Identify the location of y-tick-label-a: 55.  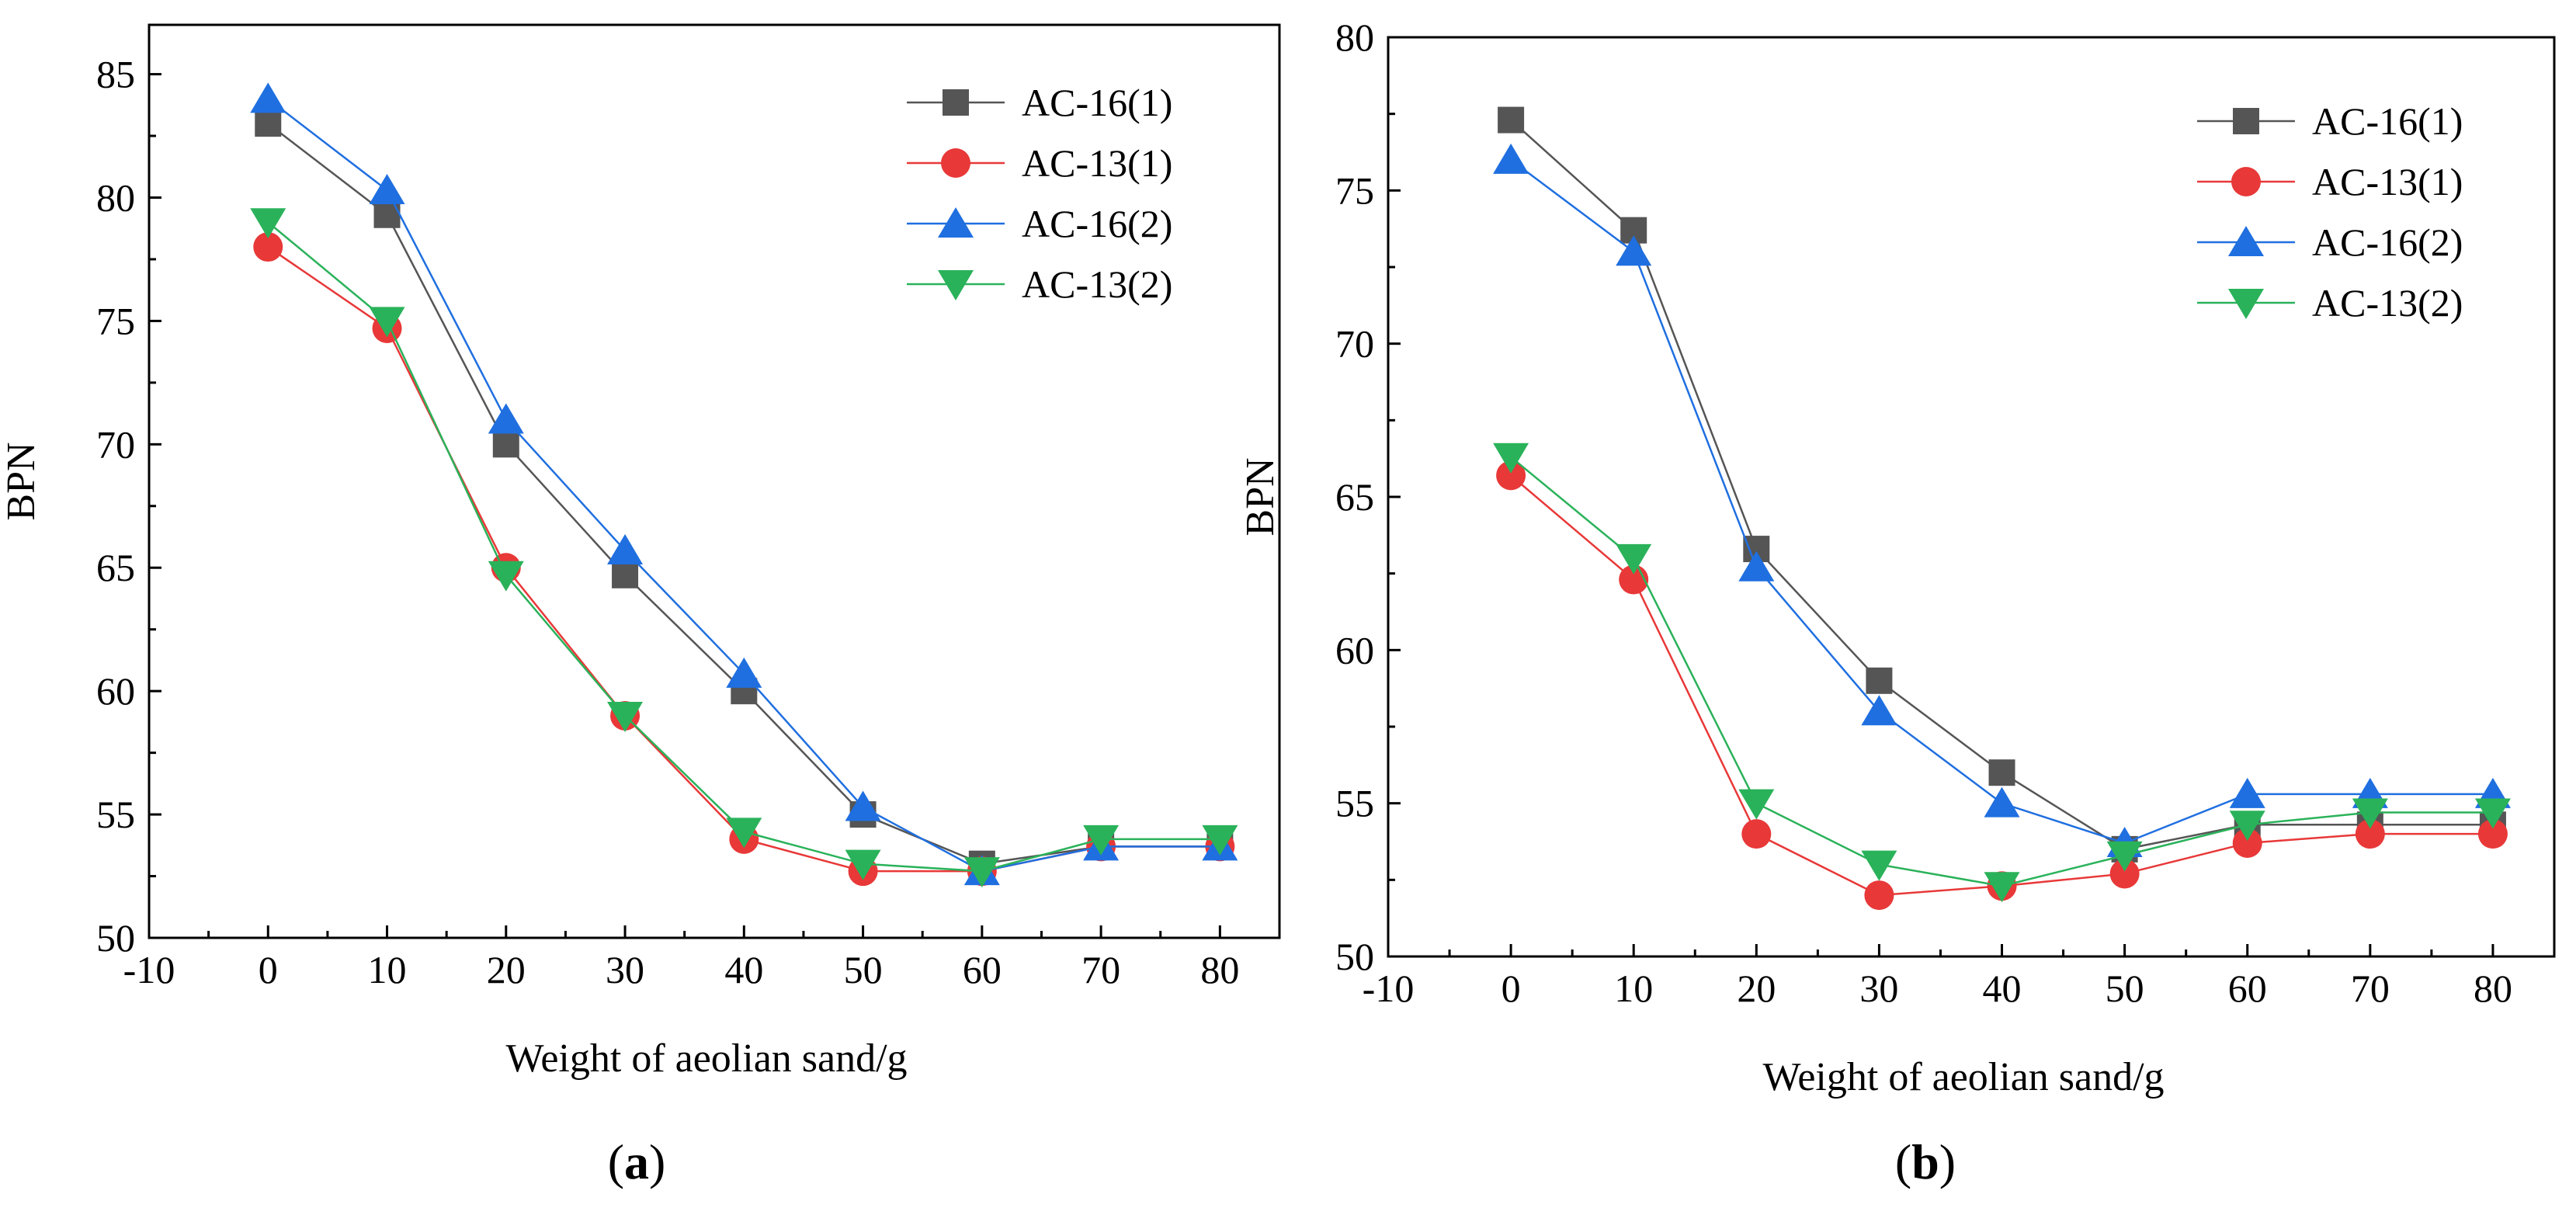
(115, 814).